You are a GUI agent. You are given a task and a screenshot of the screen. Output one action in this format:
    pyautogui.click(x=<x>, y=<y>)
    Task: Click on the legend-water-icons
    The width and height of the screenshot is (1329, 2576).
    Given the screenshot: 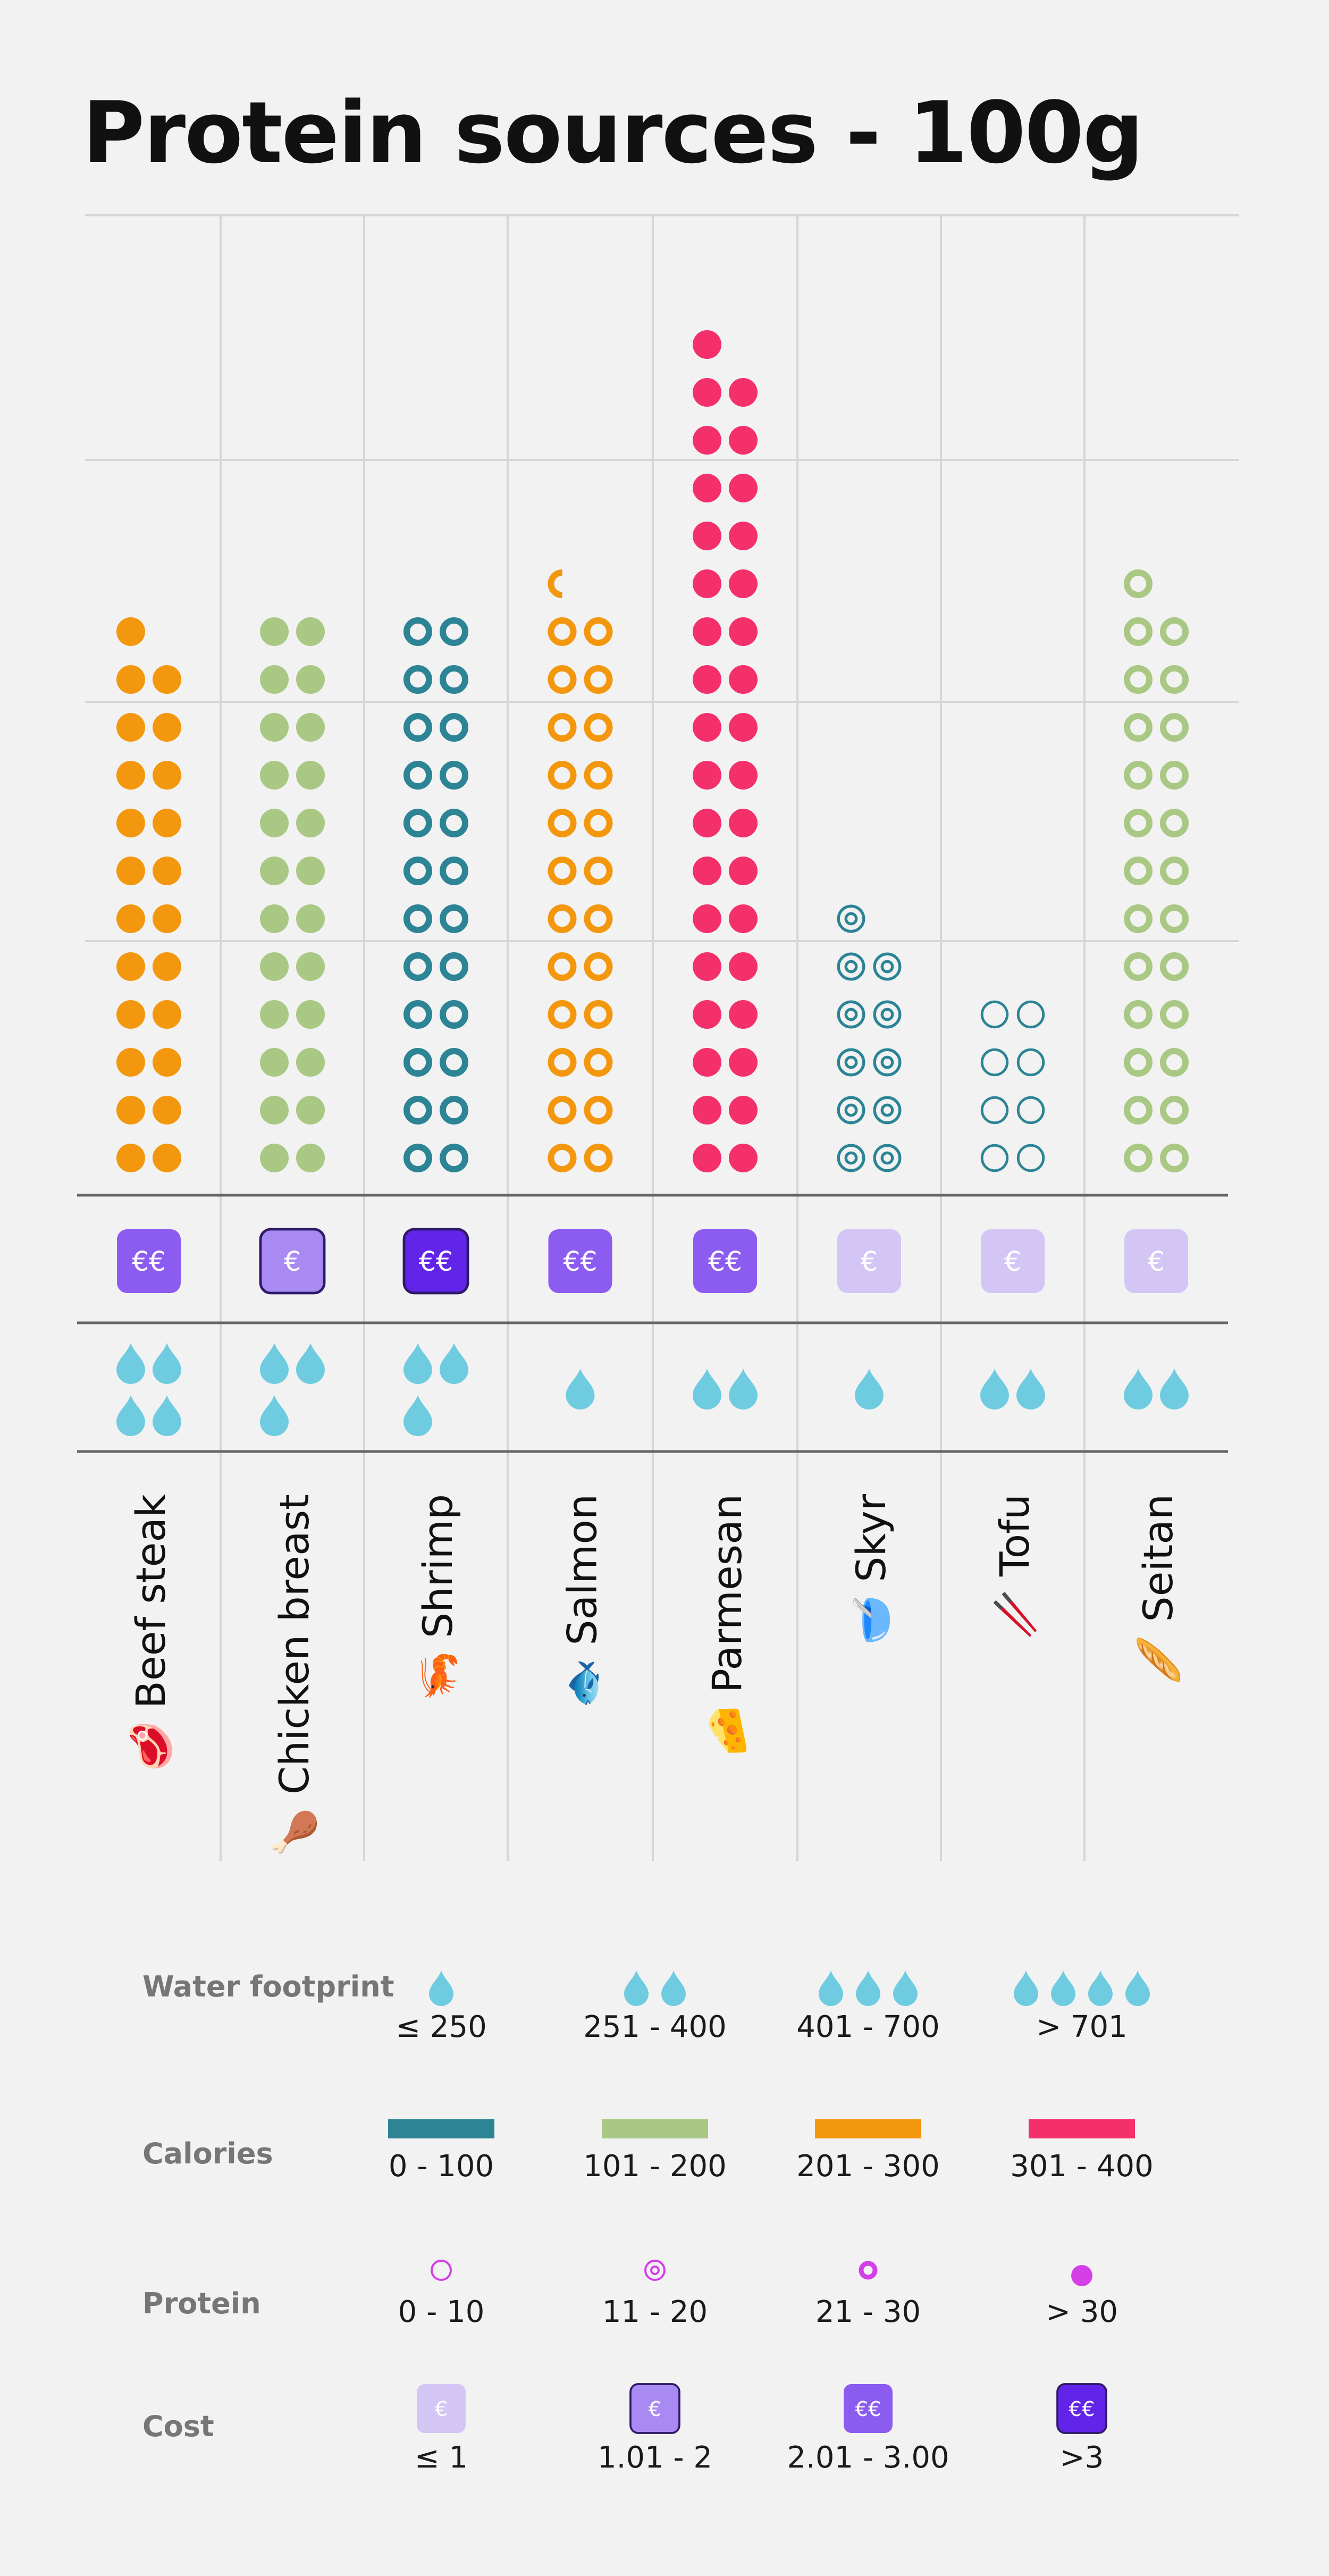 What is the action you would take?
    pyautogui.click(x=441, y=1988)
    